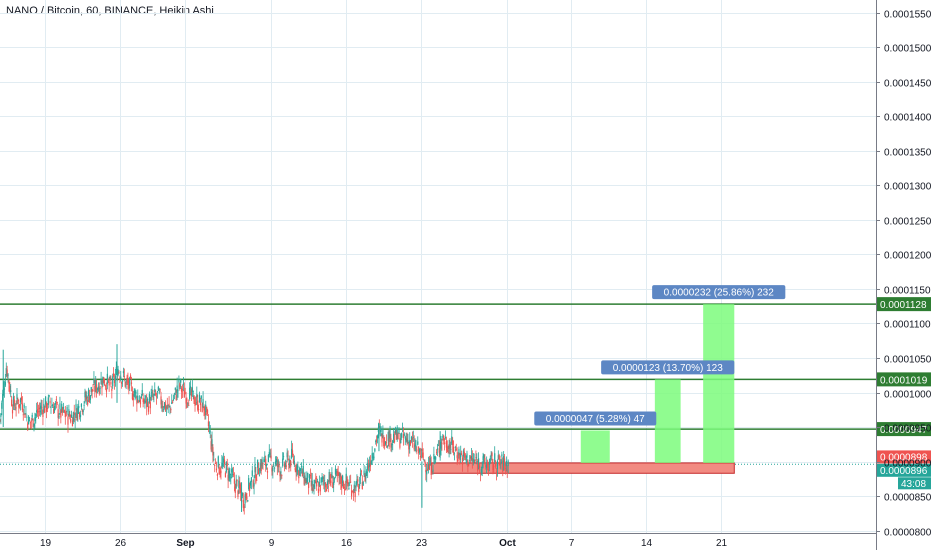 This screenshot has height=550, width=932. I want to click on y-tick-label: 0.0001550, so click(908, 15).